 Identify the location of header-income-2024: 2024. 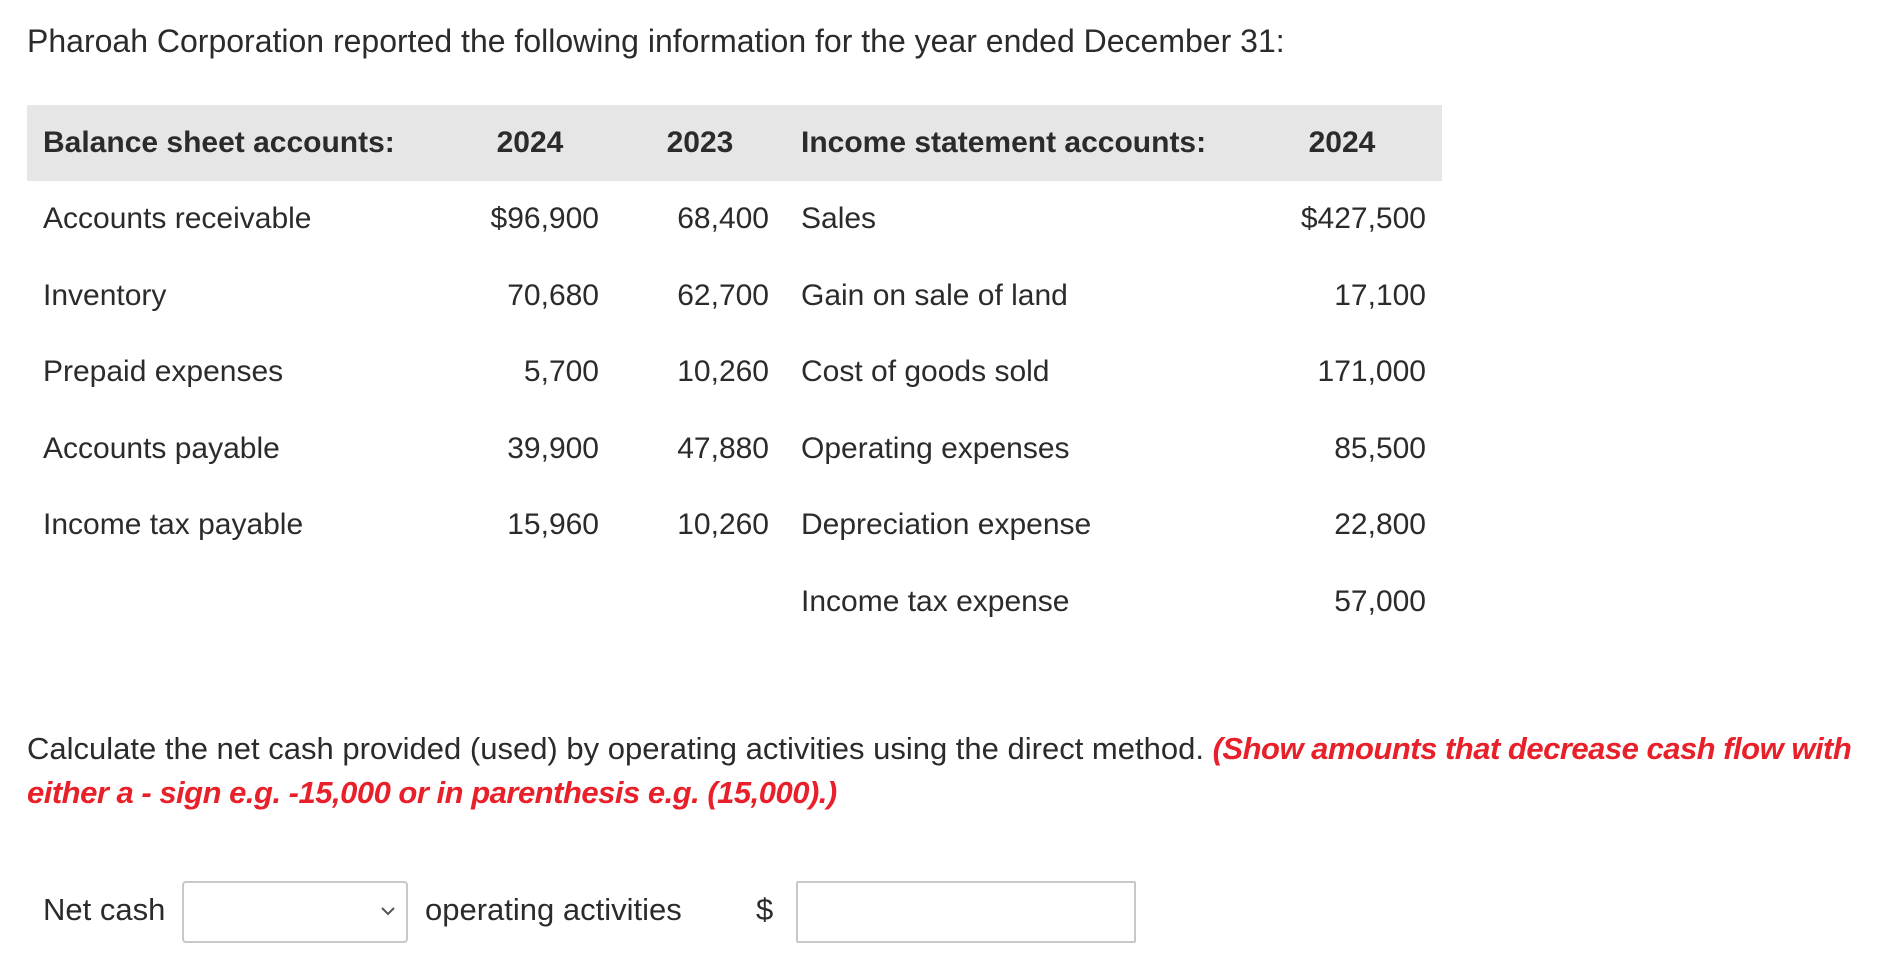
(1342, 142).